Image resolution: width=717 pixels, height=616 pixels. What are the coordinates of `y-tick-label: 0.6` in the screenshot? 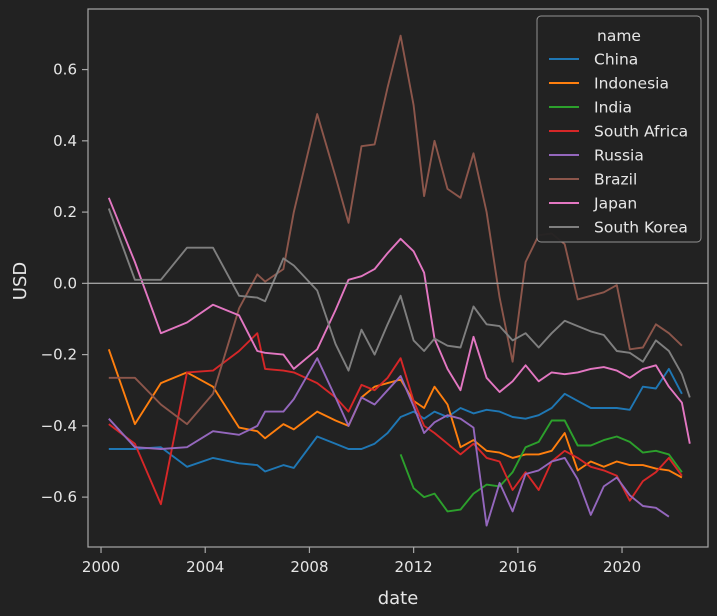 It's located at (65, 70).